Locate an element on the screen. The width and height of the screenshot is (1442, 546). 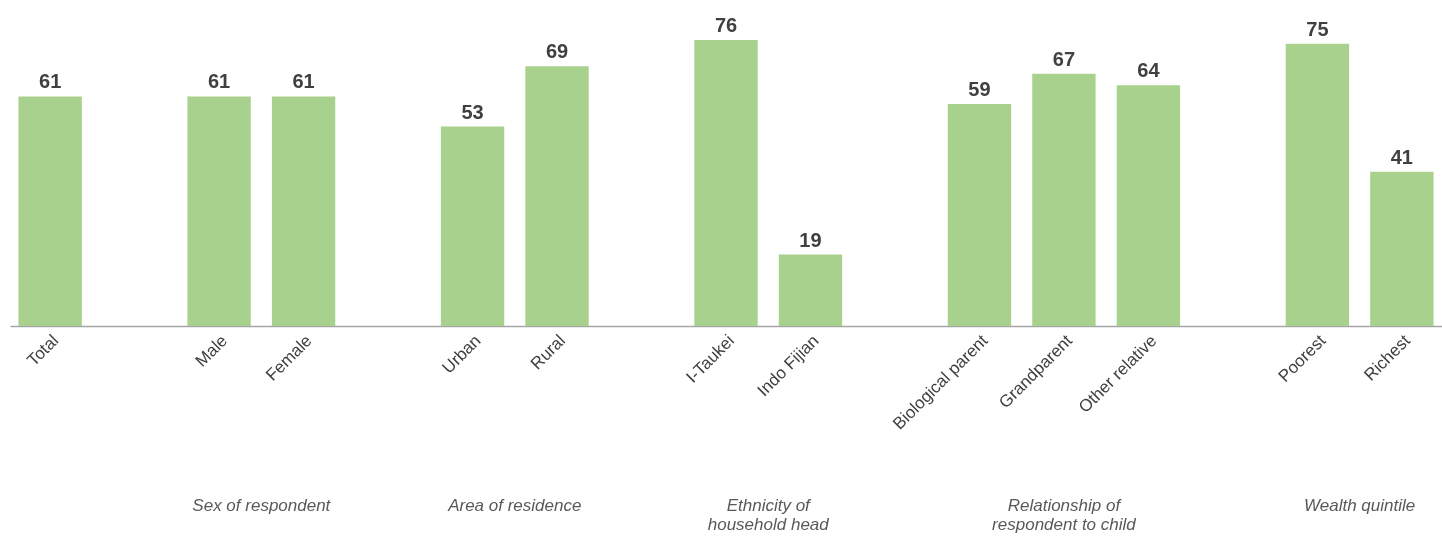
data-label: 75 is located at coordinates (1317, 28).